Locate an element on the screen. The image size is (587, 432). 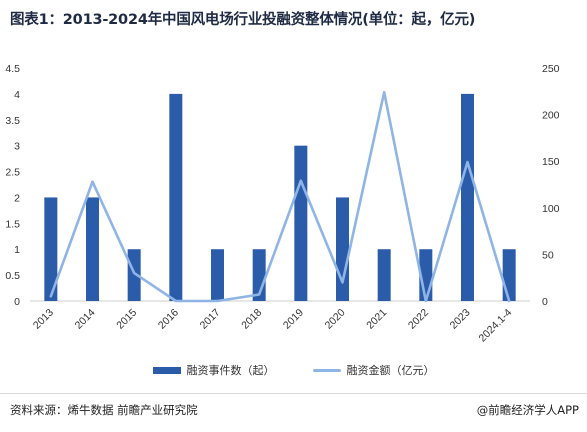
y-left-tick-label: 1 is located at coordinates (17, 250).